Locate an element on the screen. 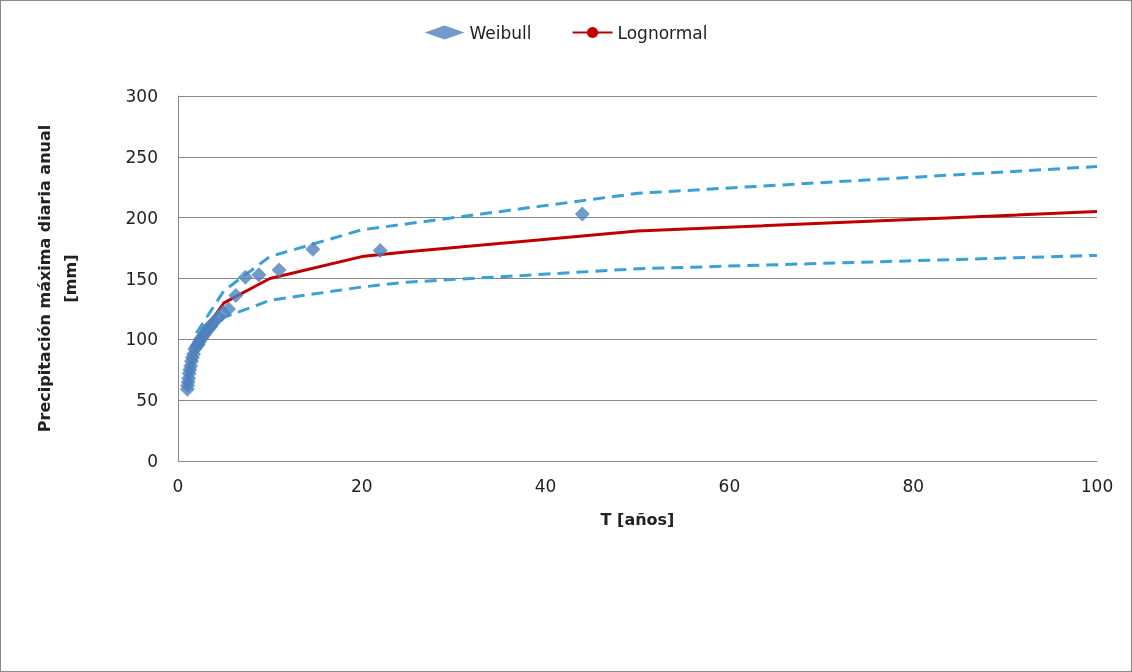 The image size is (1132, 672). y-tick-label: 50 is located at coordinates (147, 400).